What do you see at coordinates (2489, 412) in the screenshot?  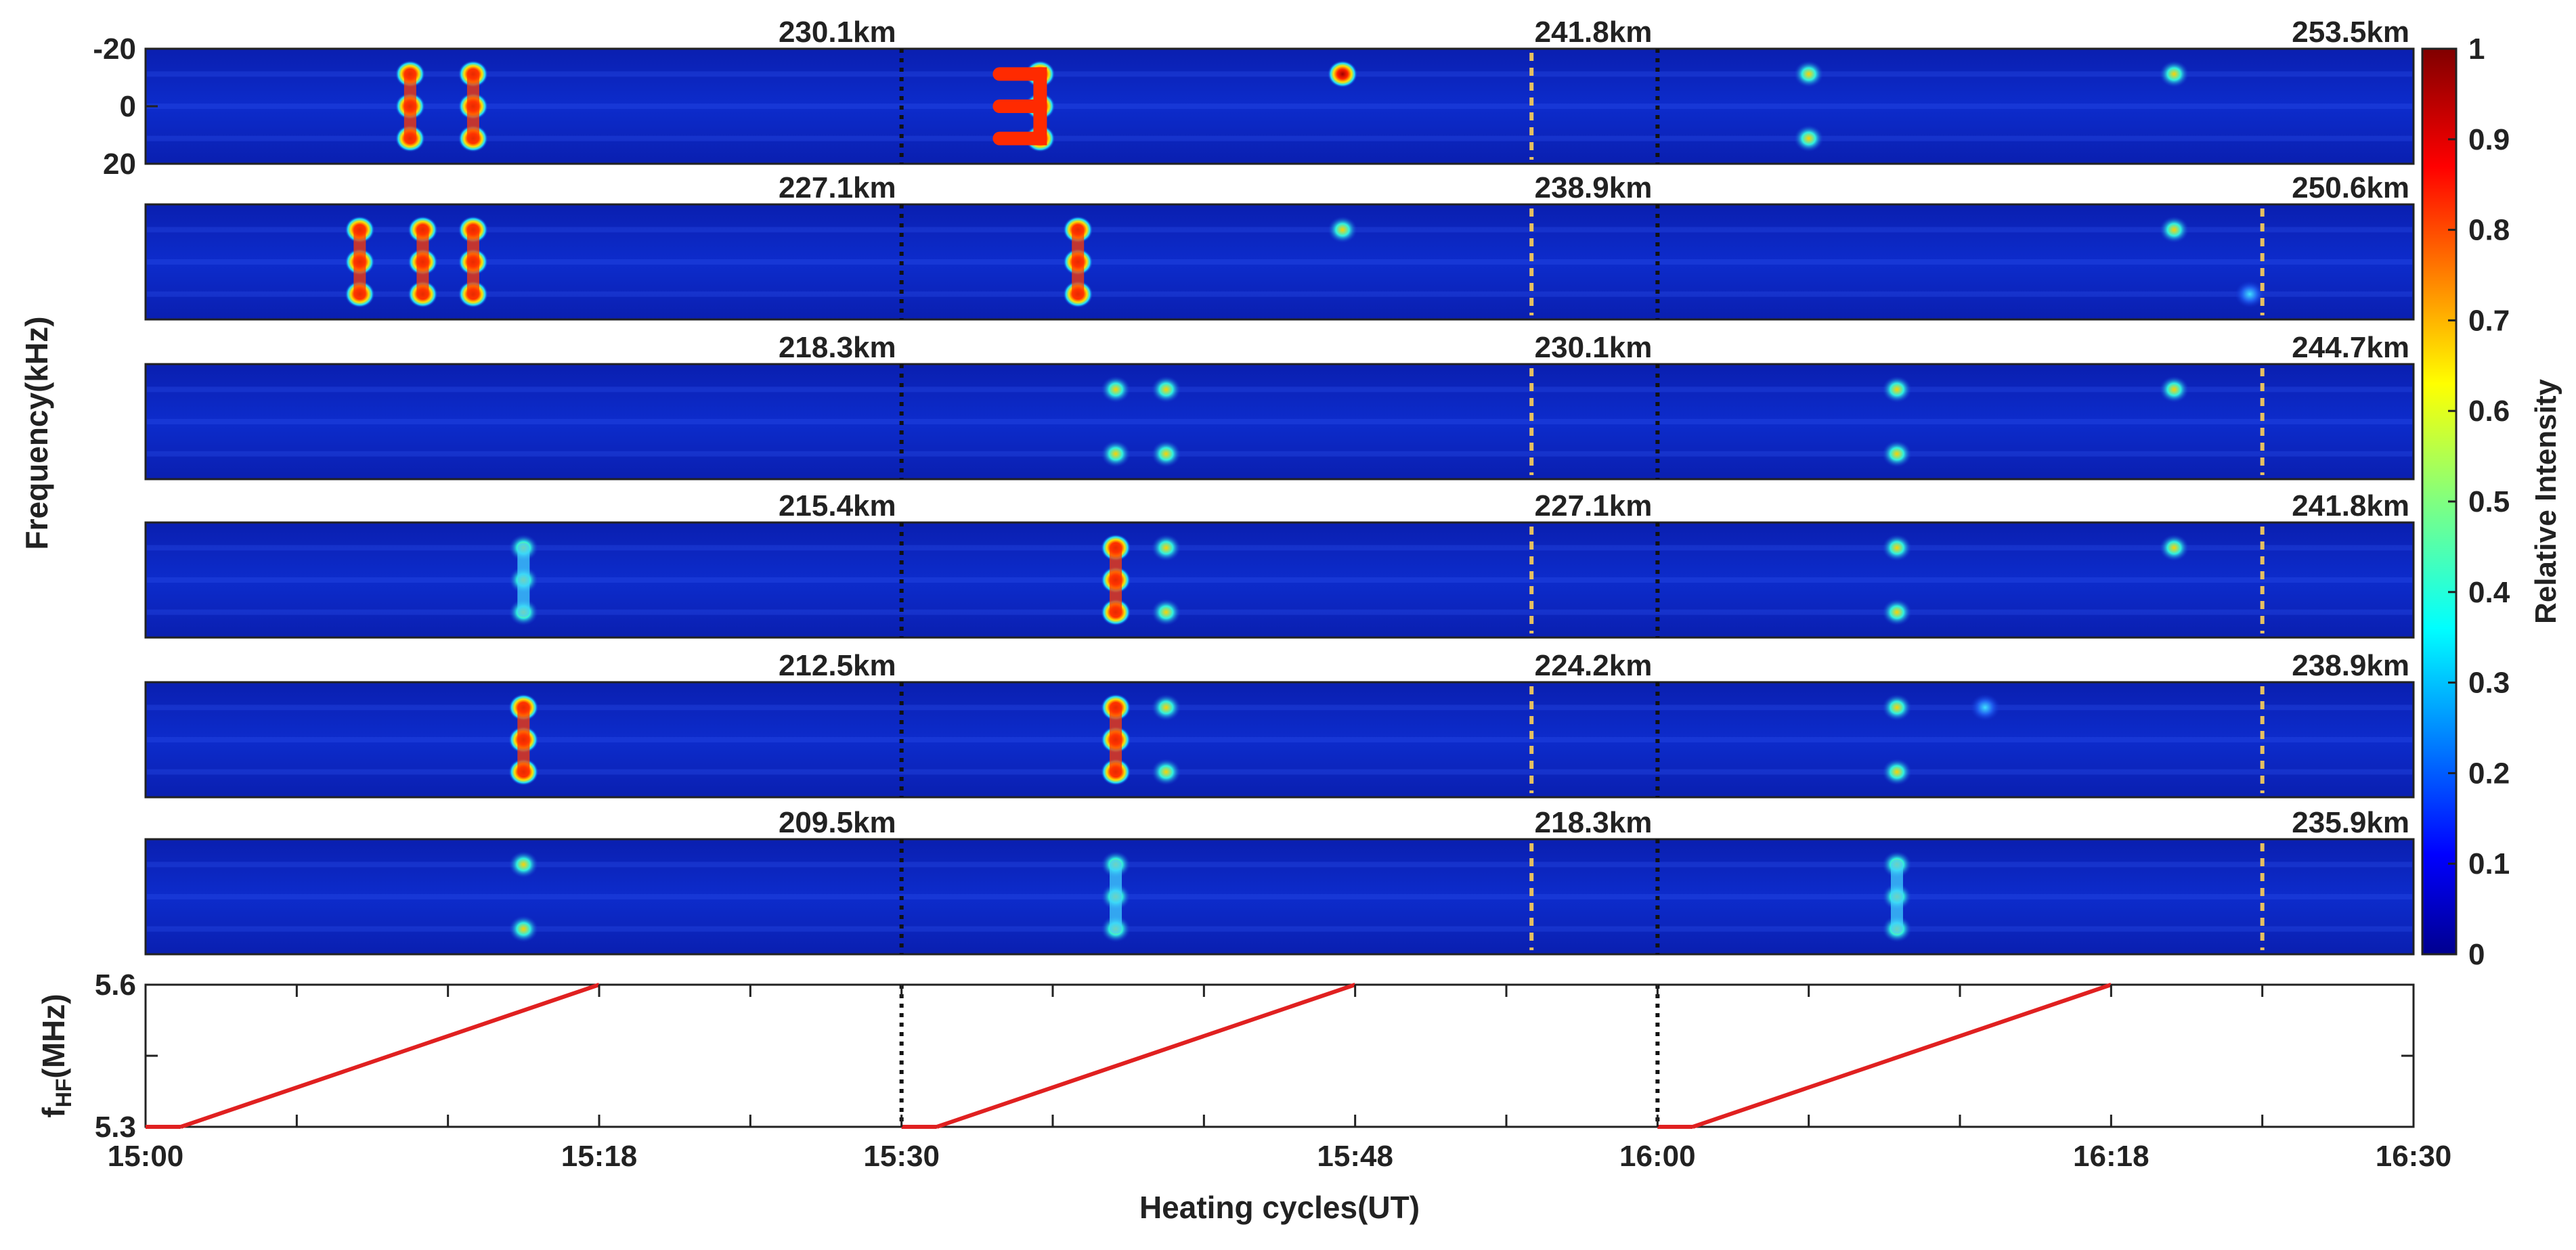 I see `colorbar-tick-label: 0.6` at bounding box center [2489, 412].